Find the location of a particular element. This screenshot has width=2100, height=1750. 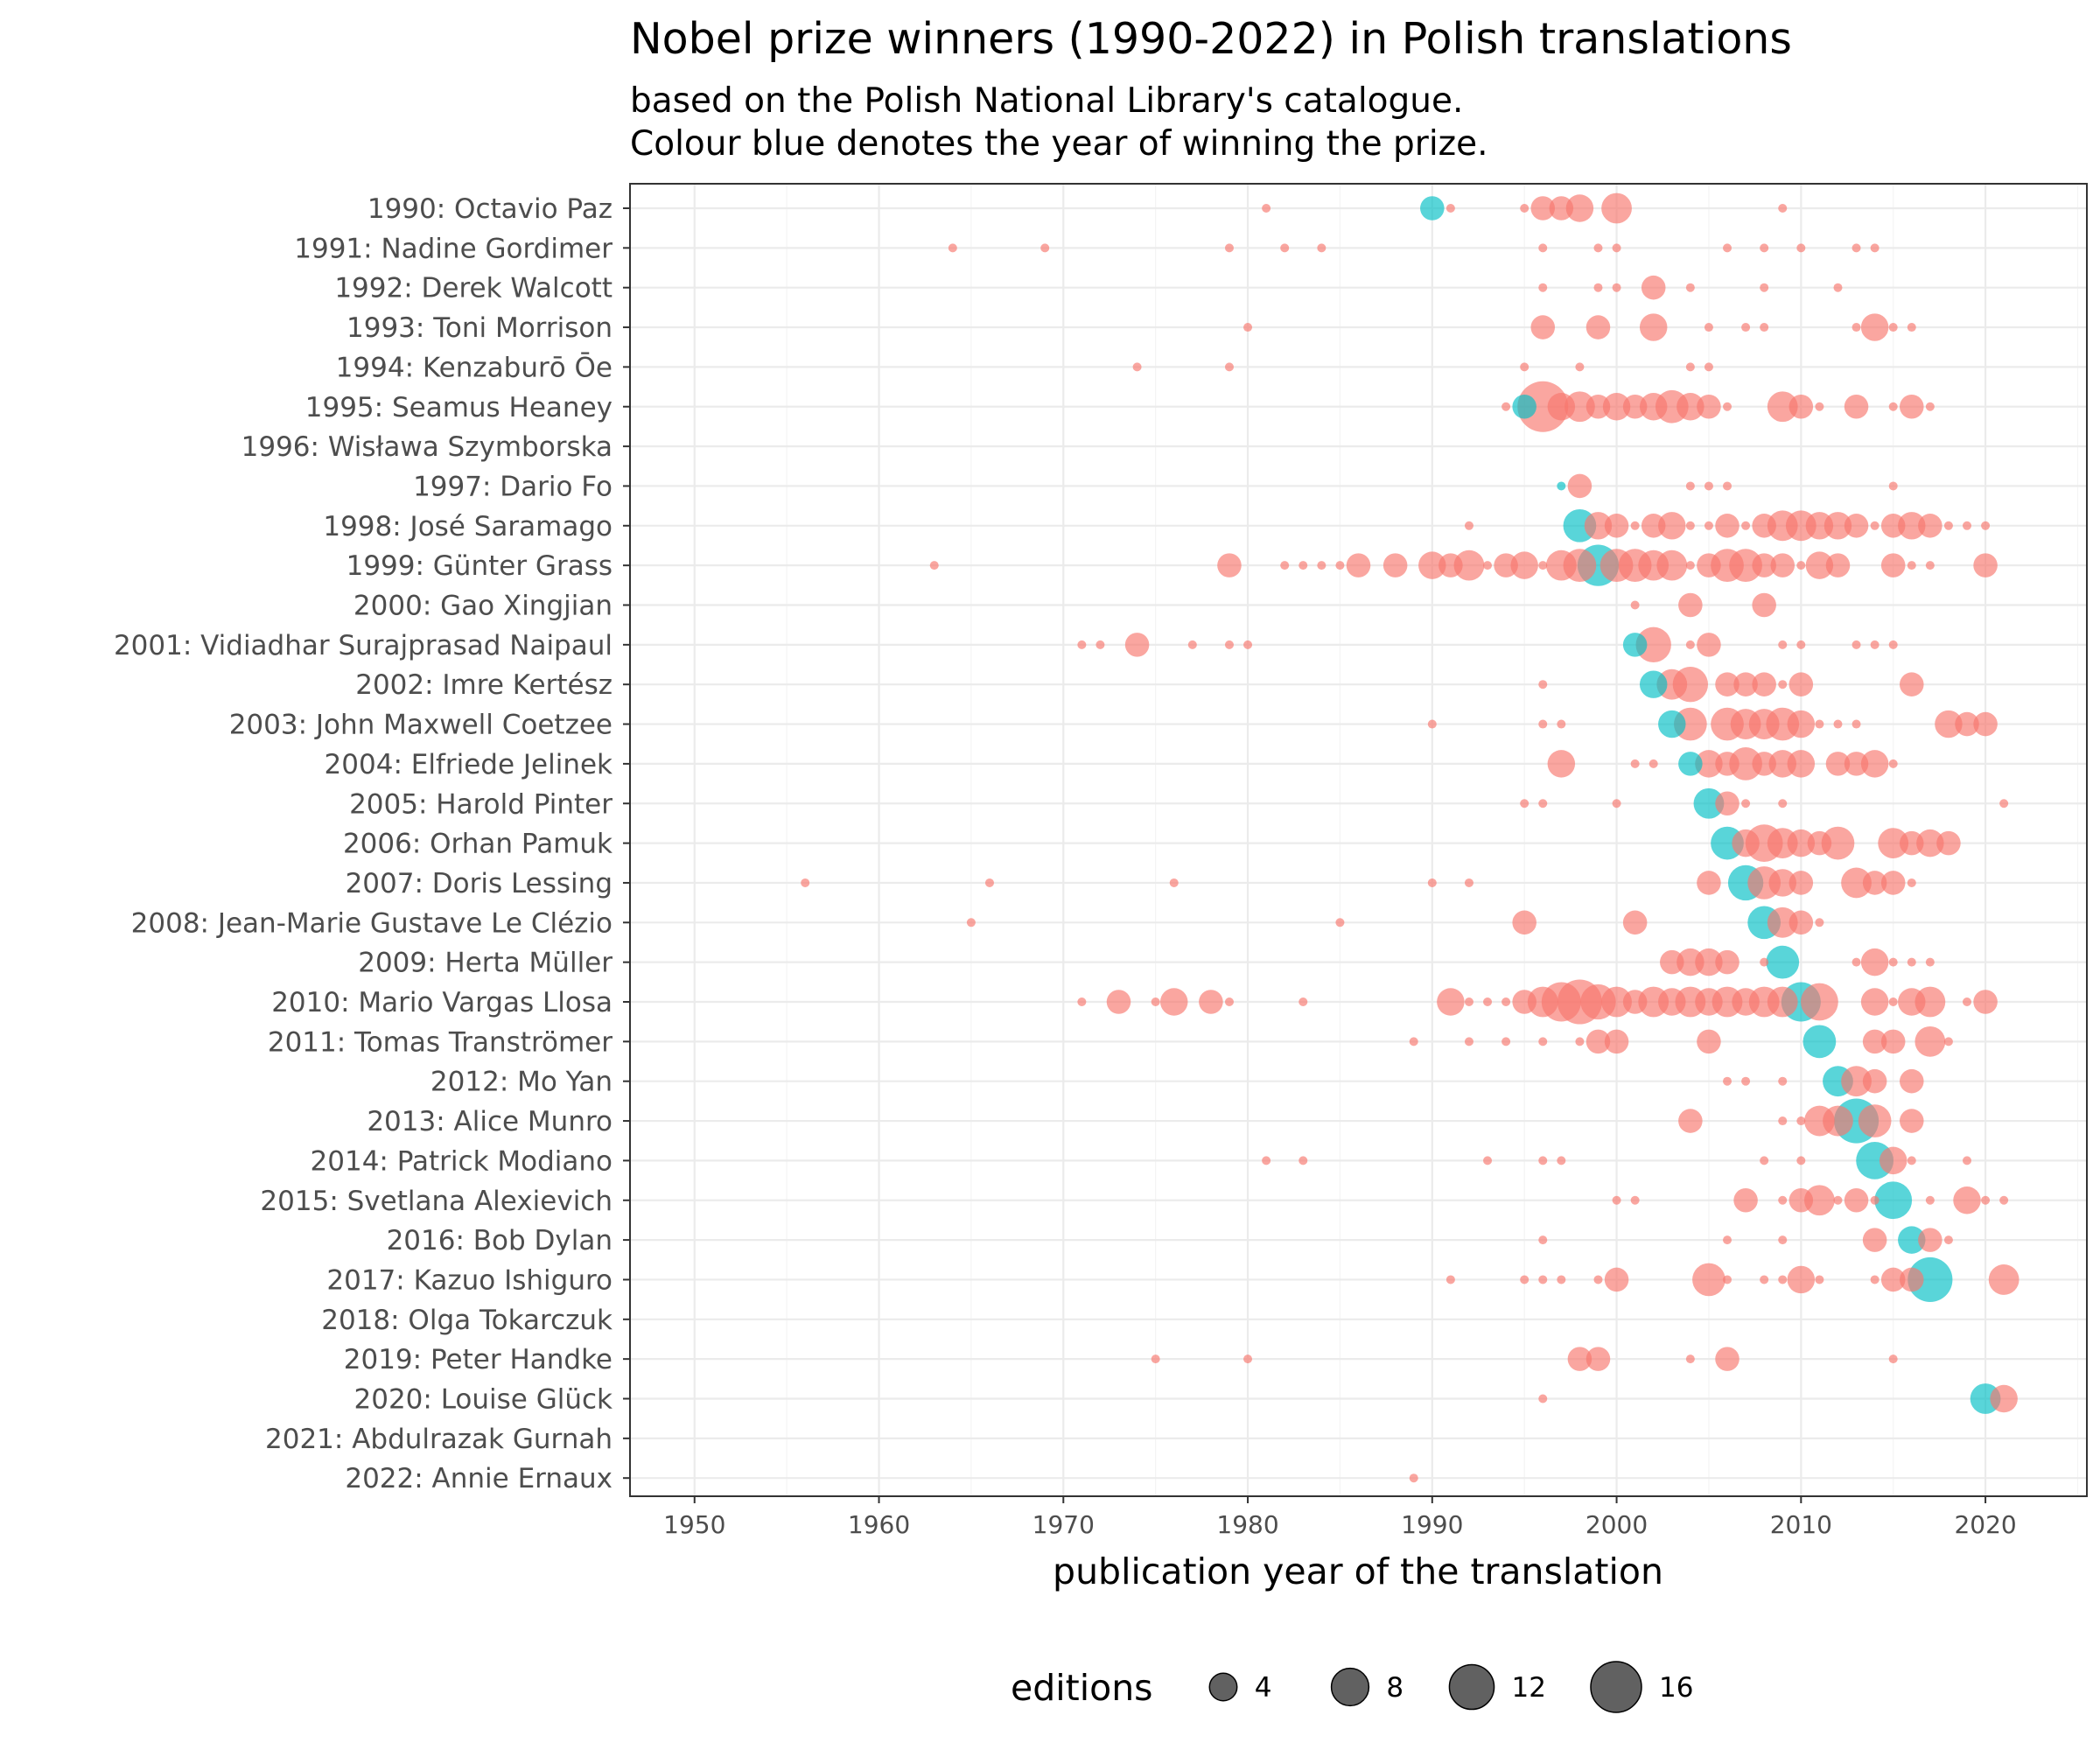

x-axis-ticks is located at coordinates (1340, 1499).